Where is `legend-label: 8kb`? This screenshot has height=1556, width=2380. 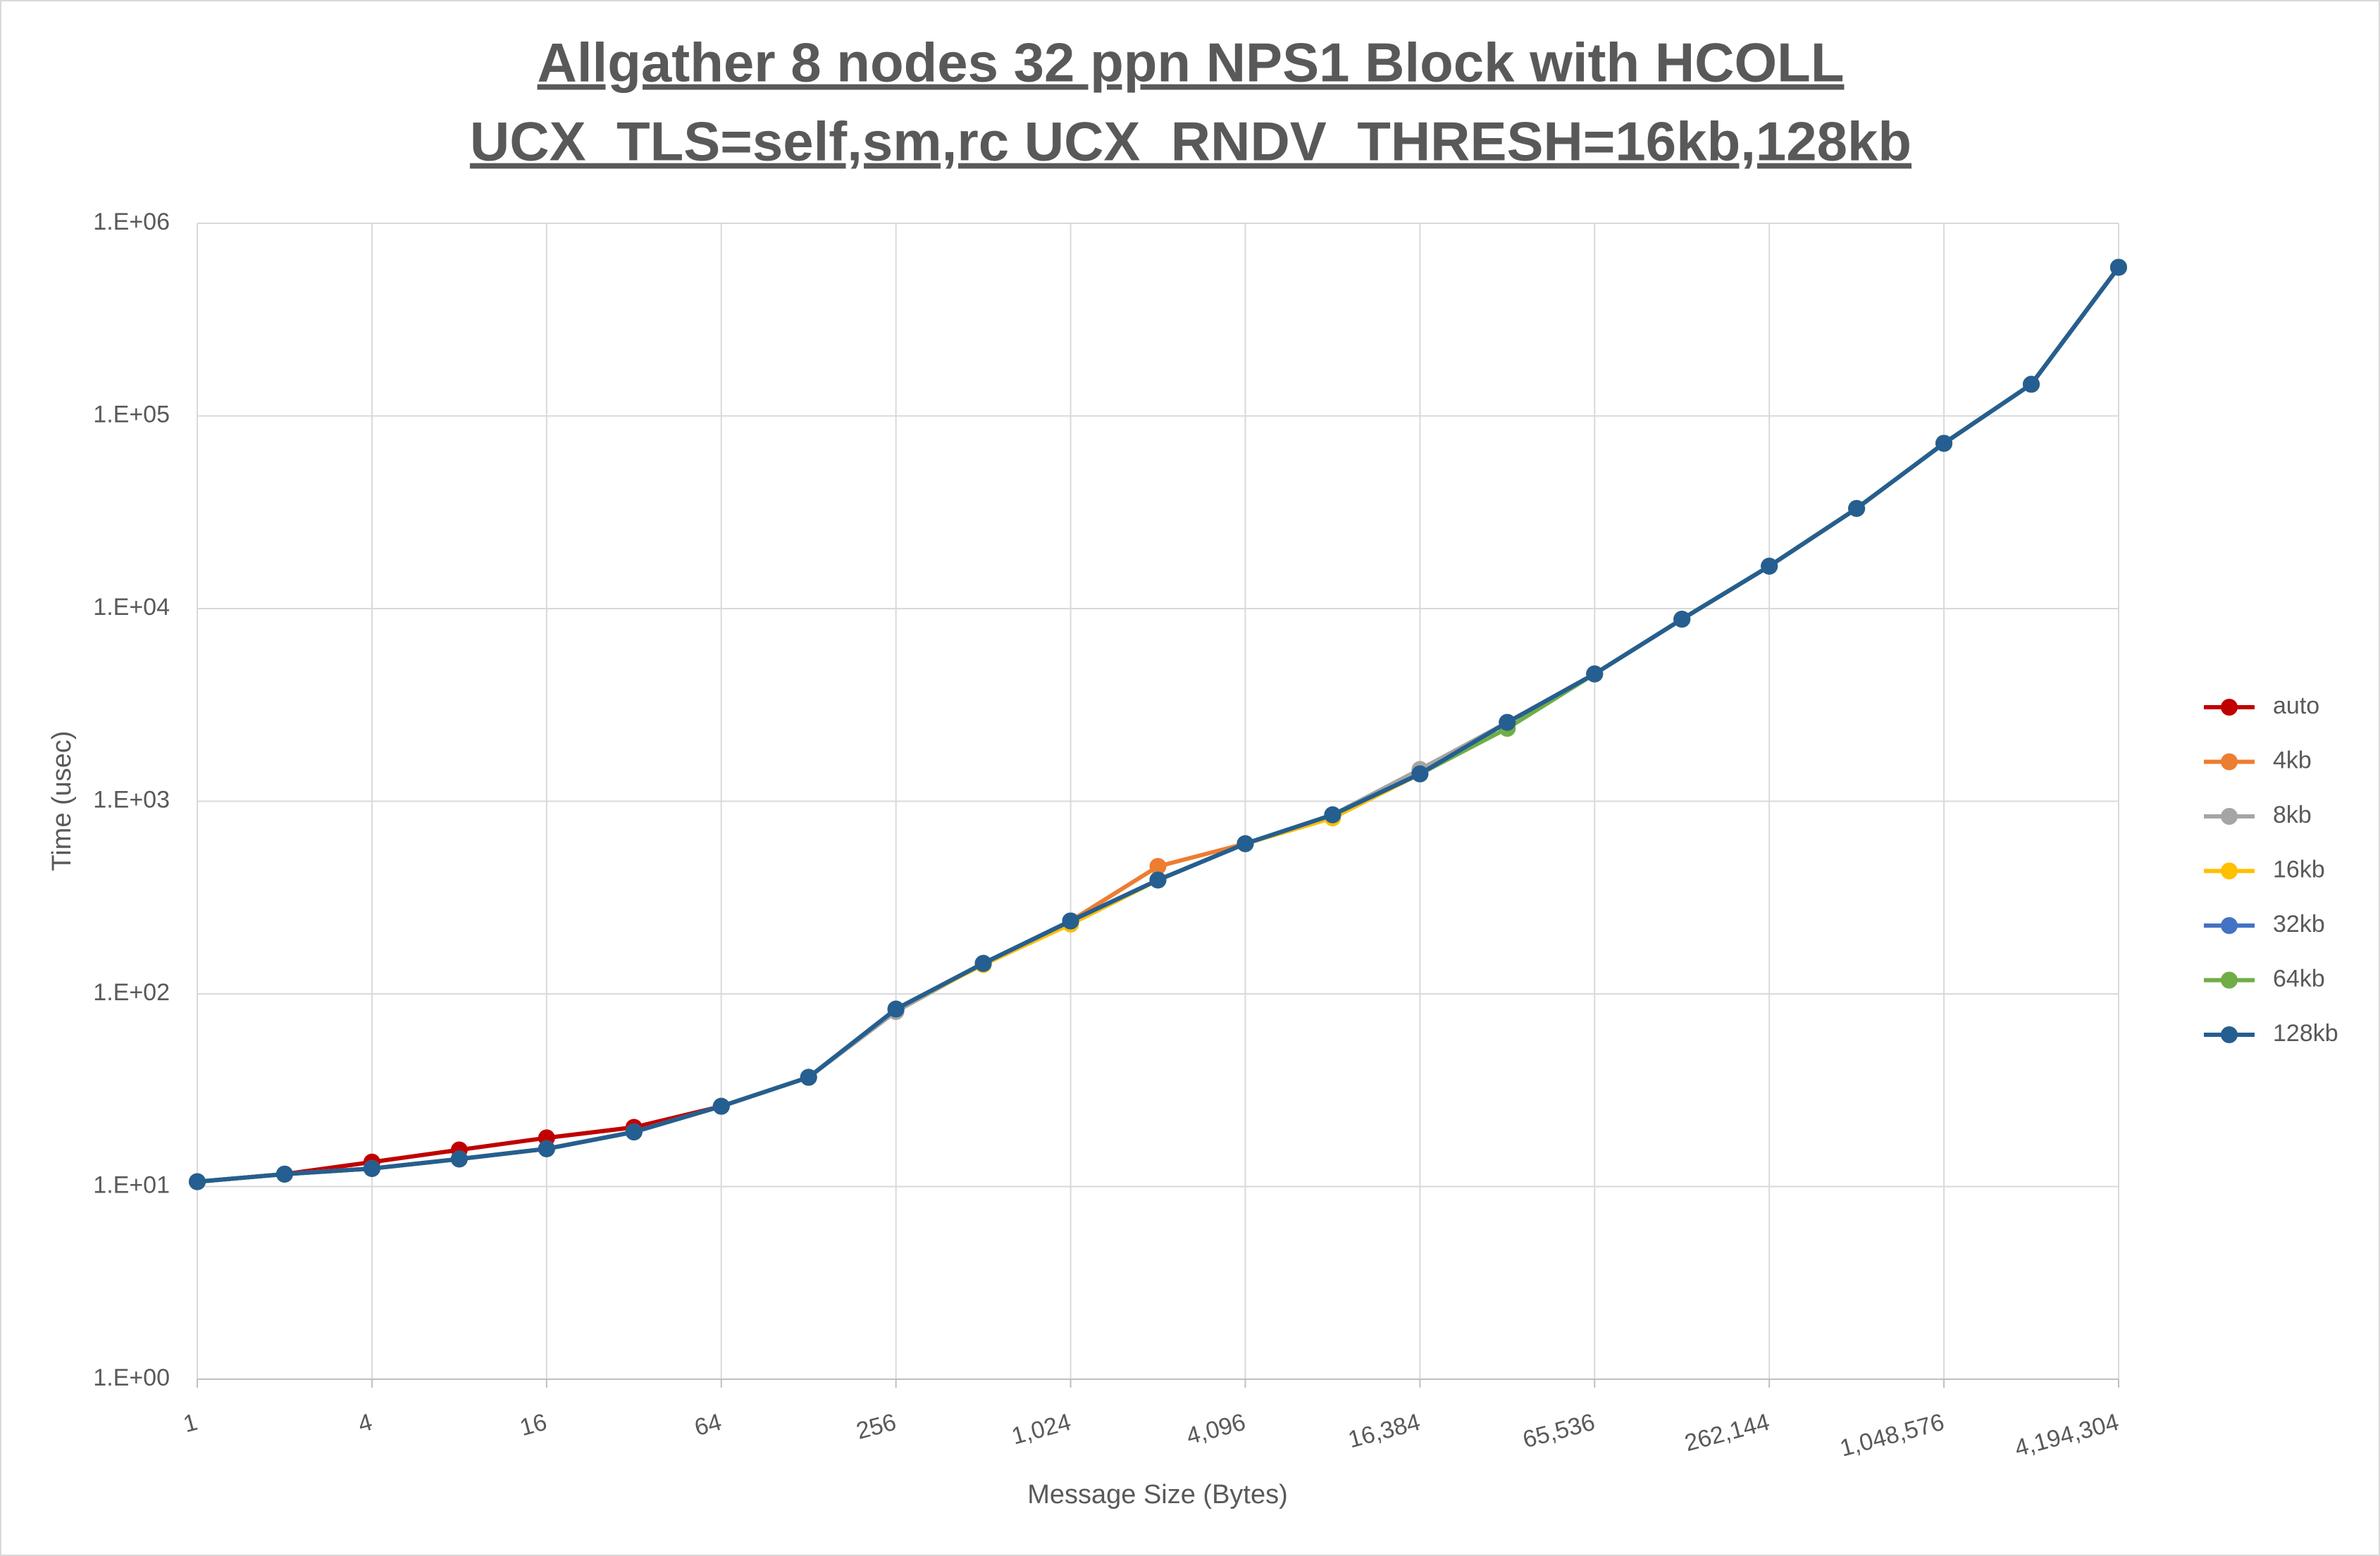
legend-label: 8kb is located at coordinates (2292, 815).